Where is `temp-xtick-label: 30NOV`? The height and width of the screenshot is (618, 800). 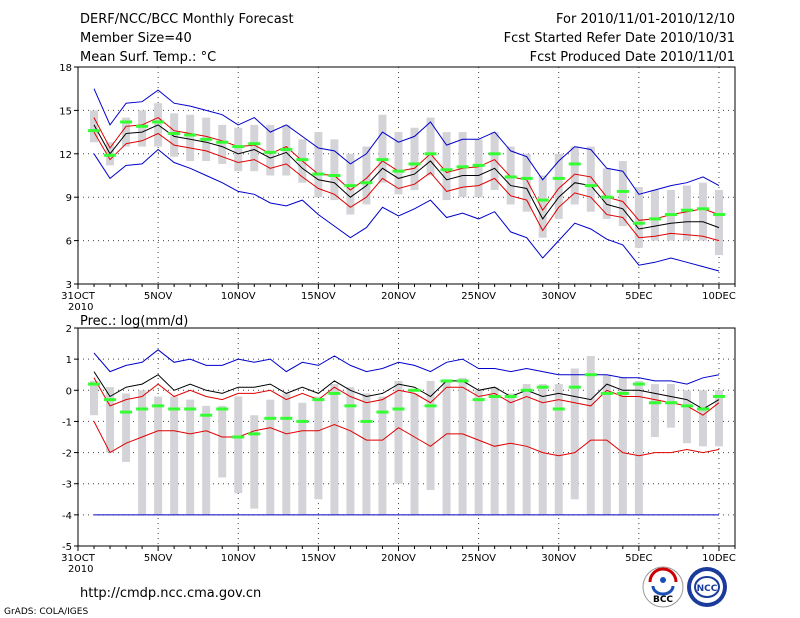
temp-xtick-label: 30NOV is located at coordinates (558, 296).